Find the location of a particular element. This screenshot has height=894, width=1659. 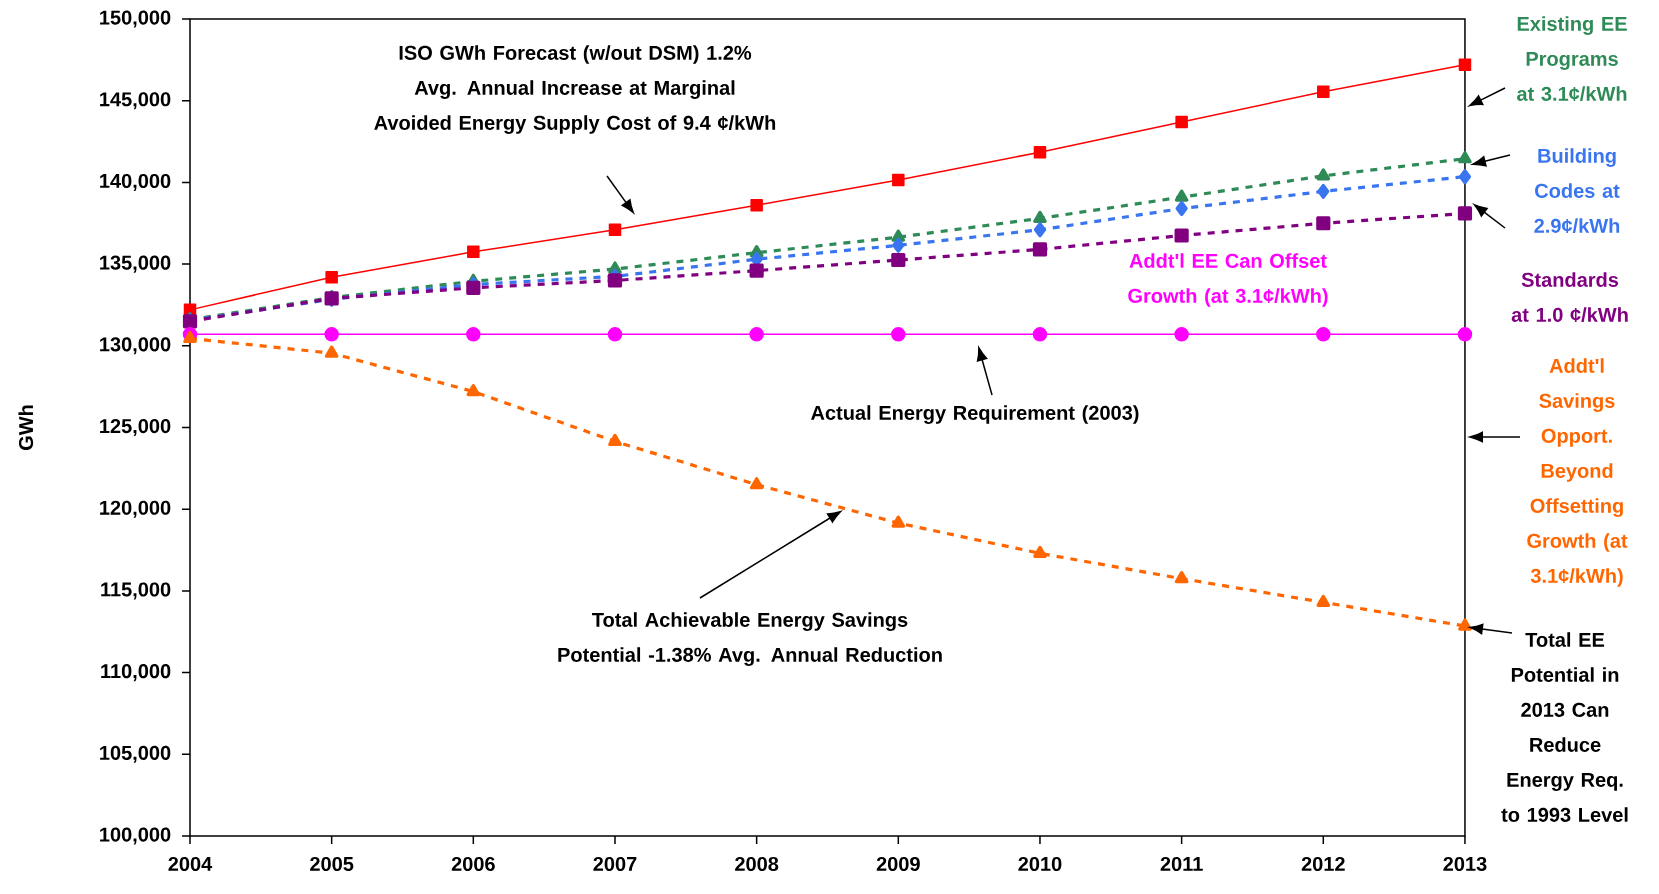

x-tick-label: 2006 is located at coordinates (473, 864).